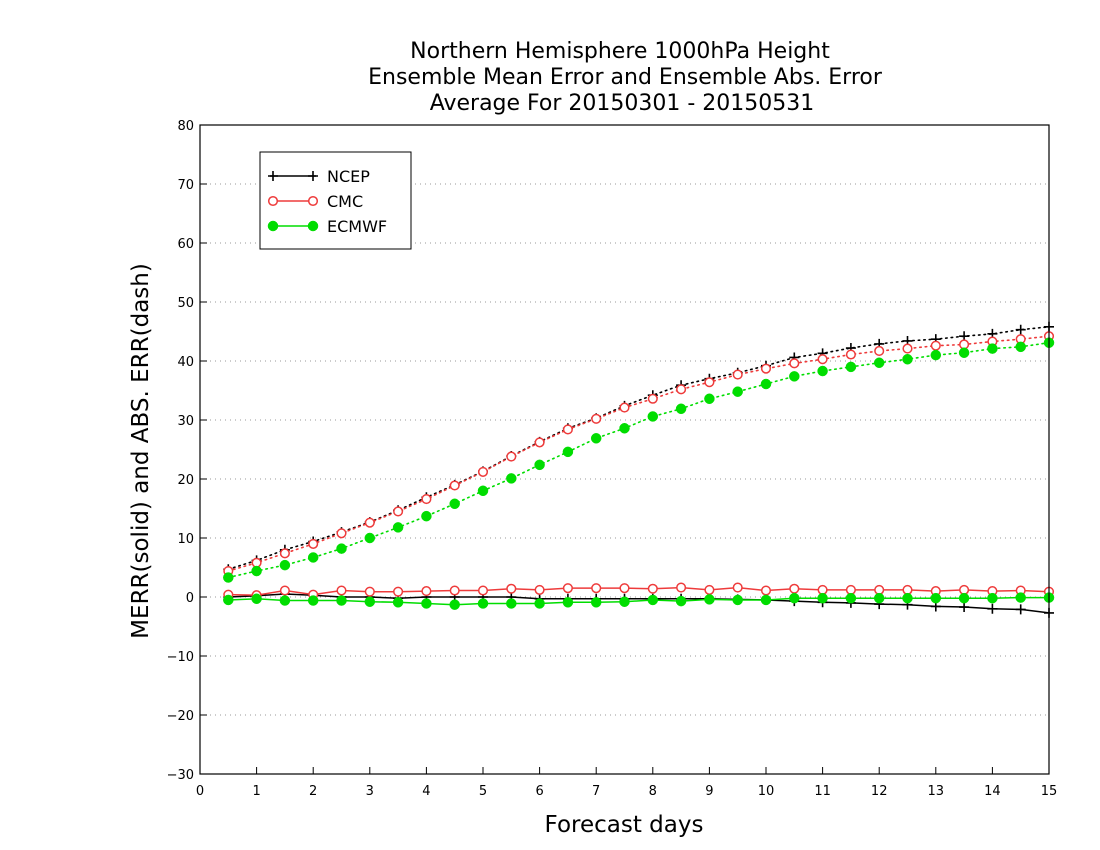  I want to click on y-axis-label: MERR(solid) and ABS. ERR(dash), so click(141, 451).